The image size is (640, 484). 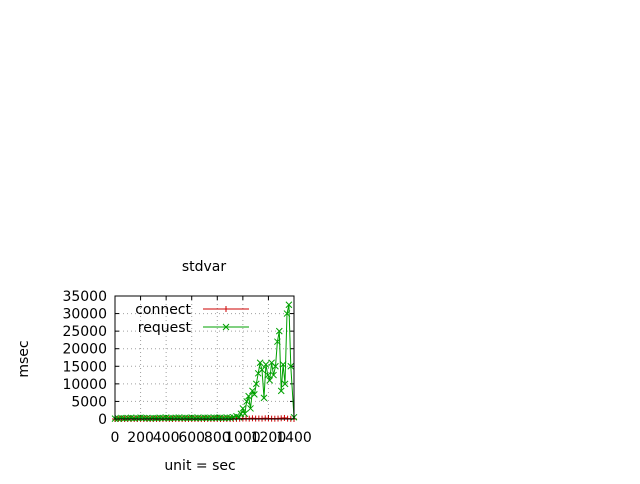 I want to click on y-tick-label: 0, so click(x=102, y=420).